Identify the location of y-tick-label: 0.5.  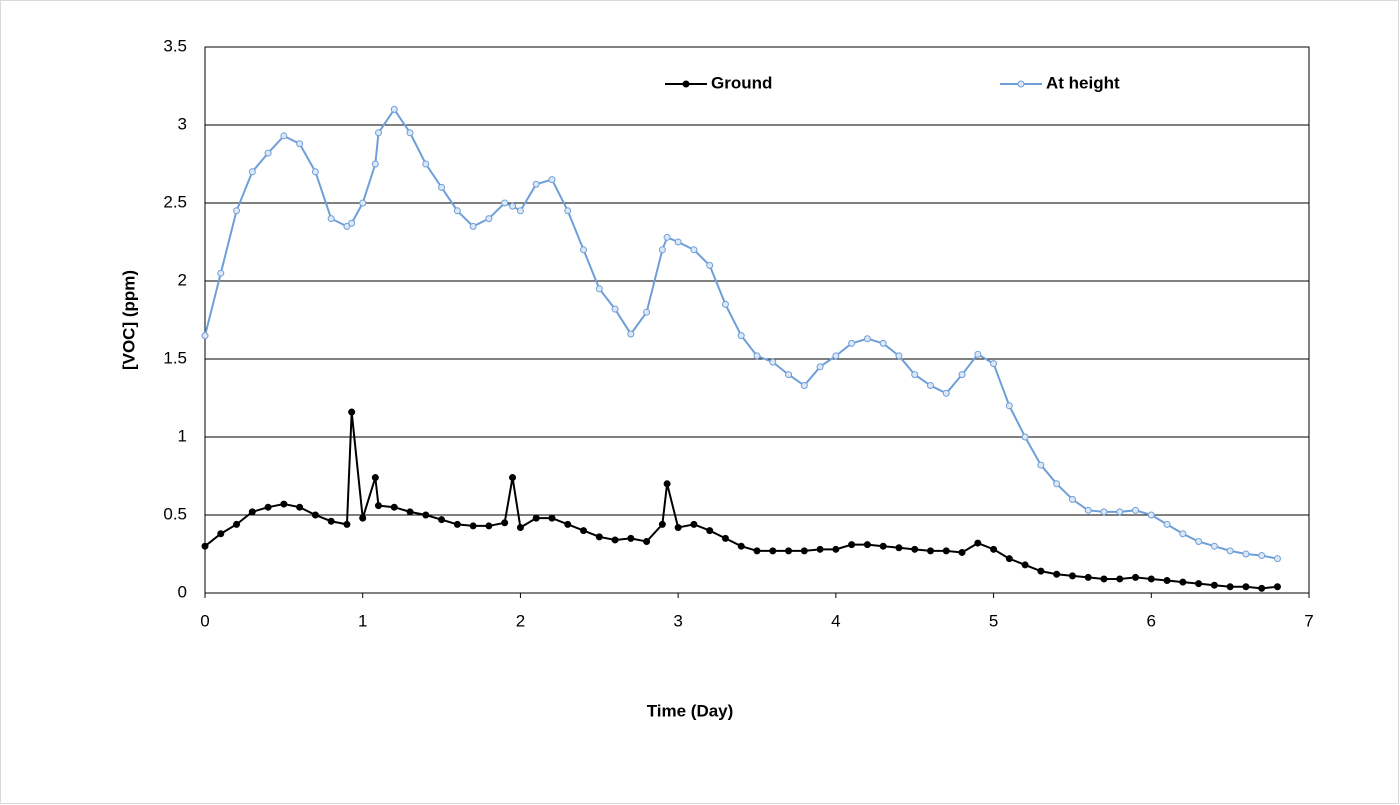
(175, 513).